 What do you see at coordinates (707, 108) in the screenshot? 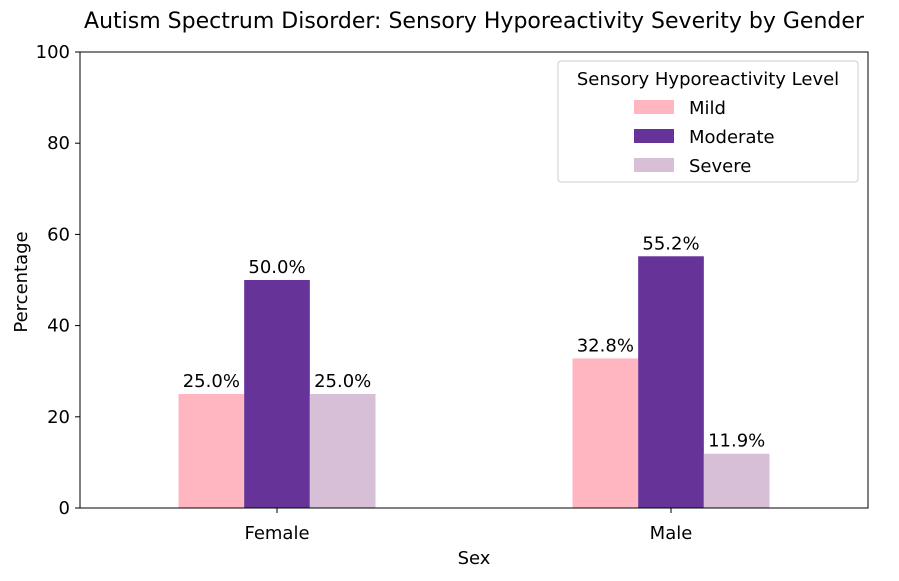
I see `legend-entry-mild: Mild` at bounding box center [707, 108].